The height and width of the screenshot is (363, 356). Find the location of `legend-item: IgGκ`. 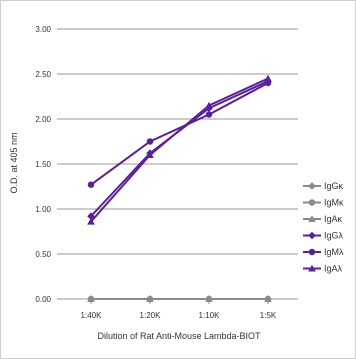

legend-item: IgGκ is located at coordinates (323, 186).